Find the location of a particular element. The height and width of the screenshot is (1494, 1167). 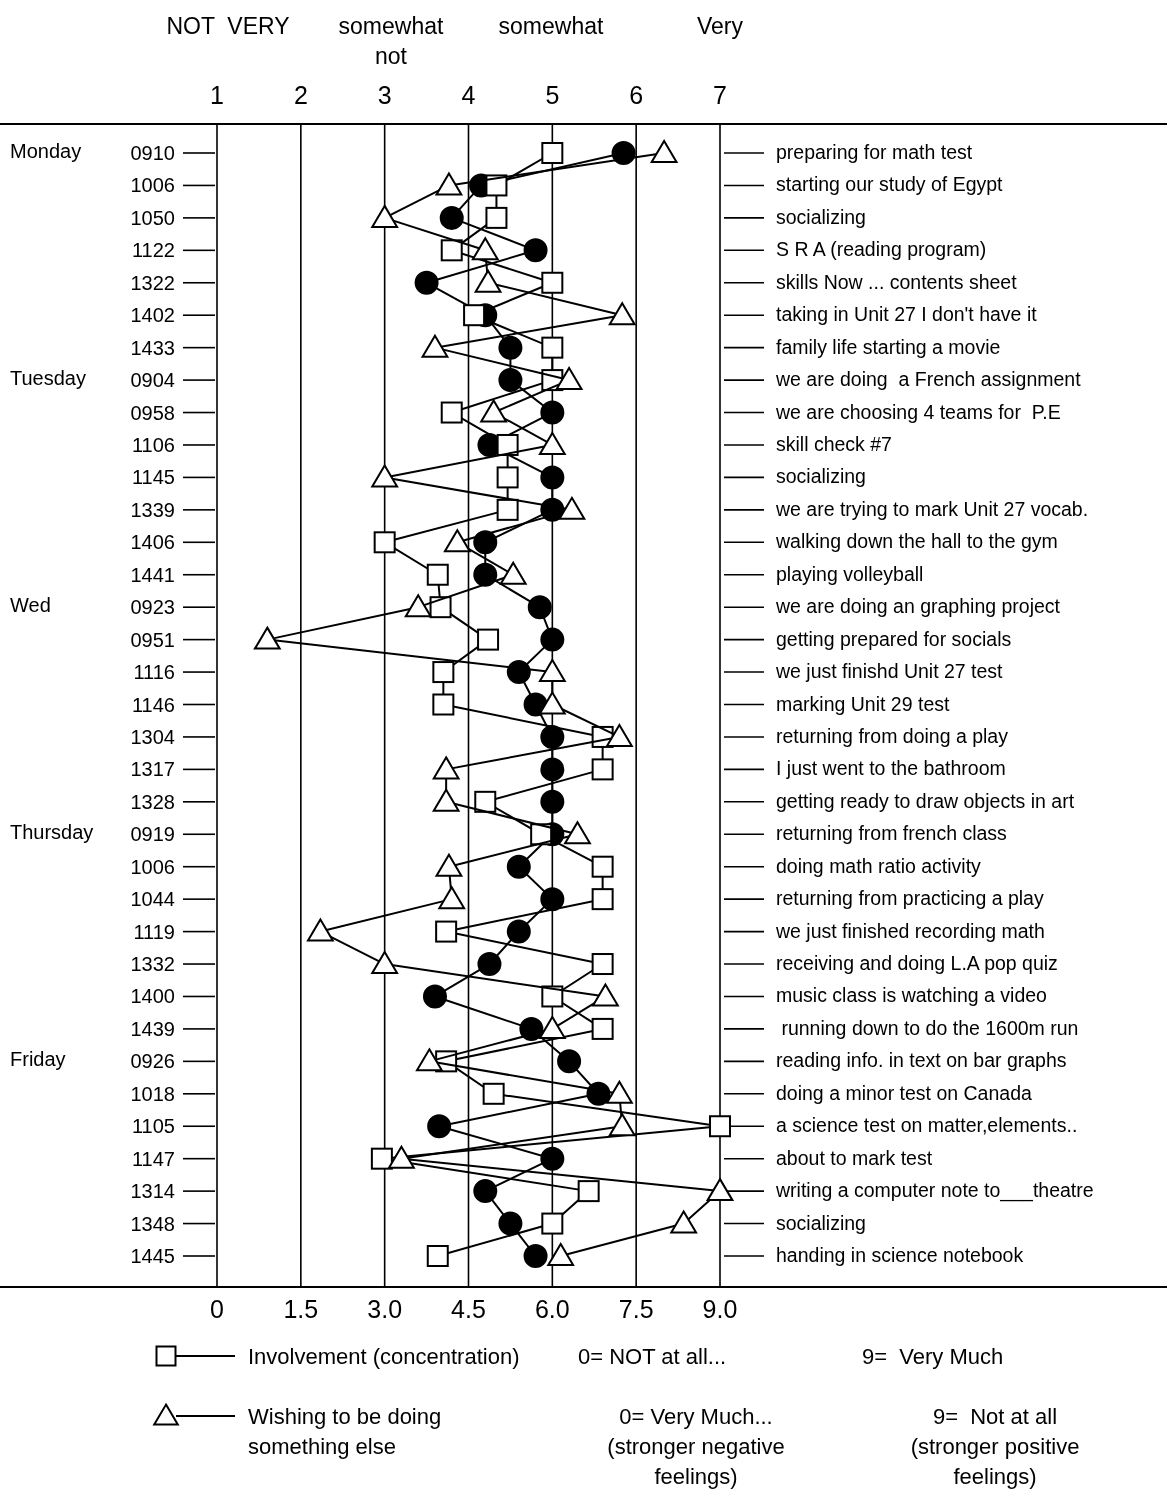

text: Very is located at coordinates (720, 26).